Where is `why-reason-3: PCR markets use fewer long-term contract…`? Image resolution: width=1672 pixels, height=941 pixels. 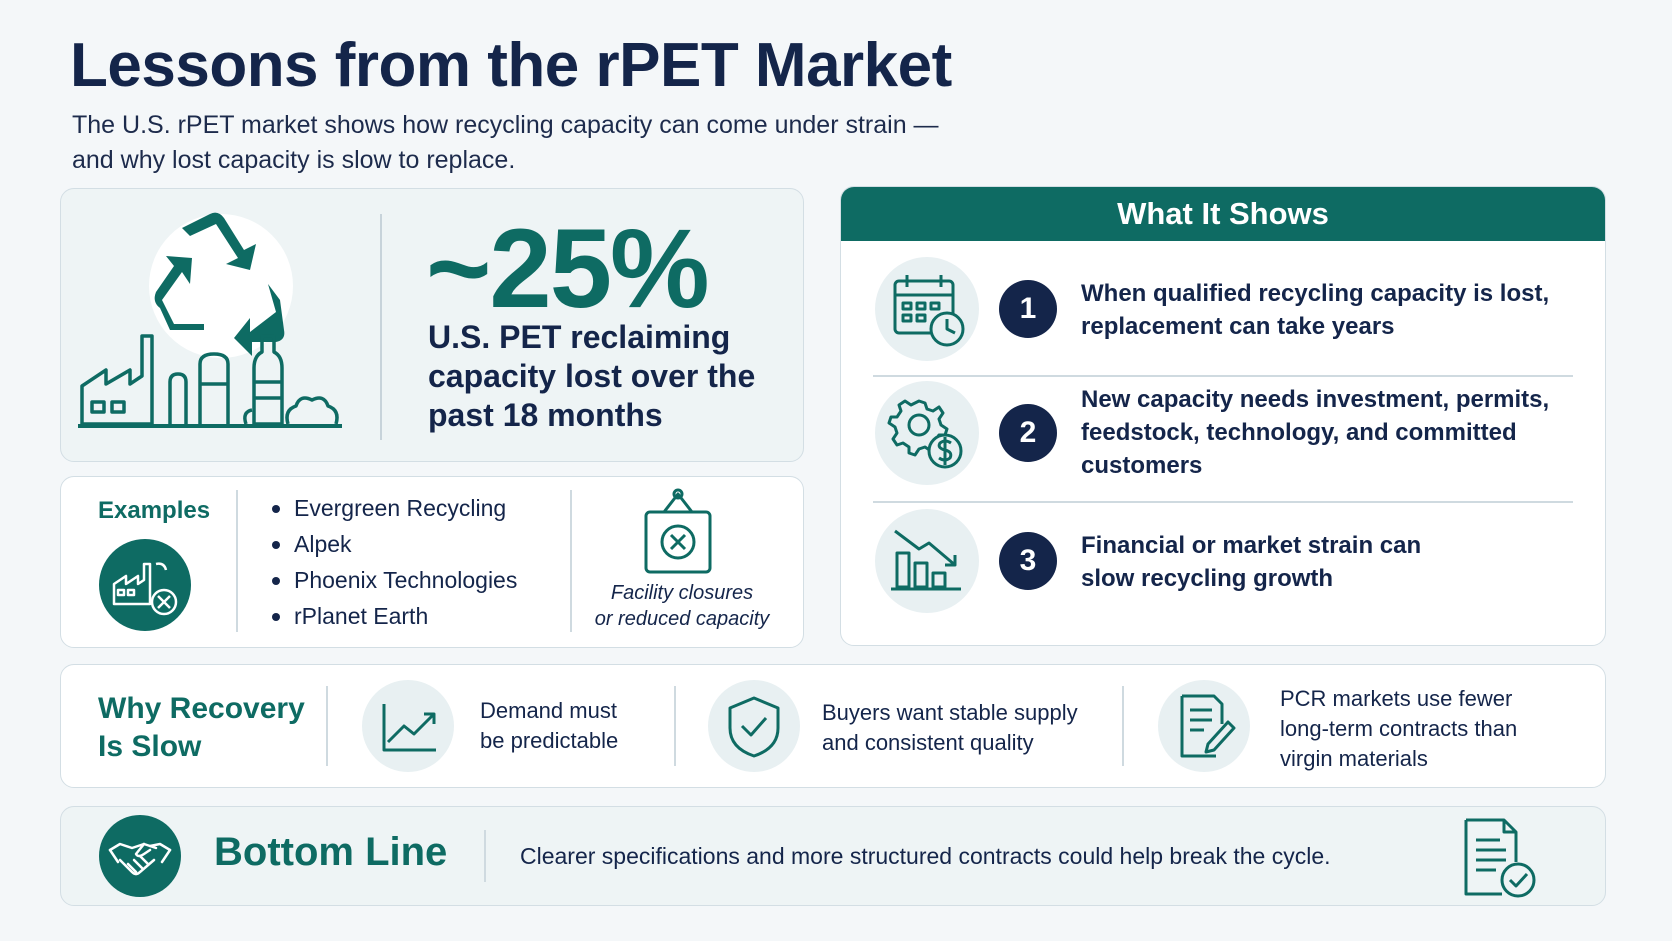 why-reason-3: PCR markets use fewer long-term contract… is located at coordinates (1398, 729).